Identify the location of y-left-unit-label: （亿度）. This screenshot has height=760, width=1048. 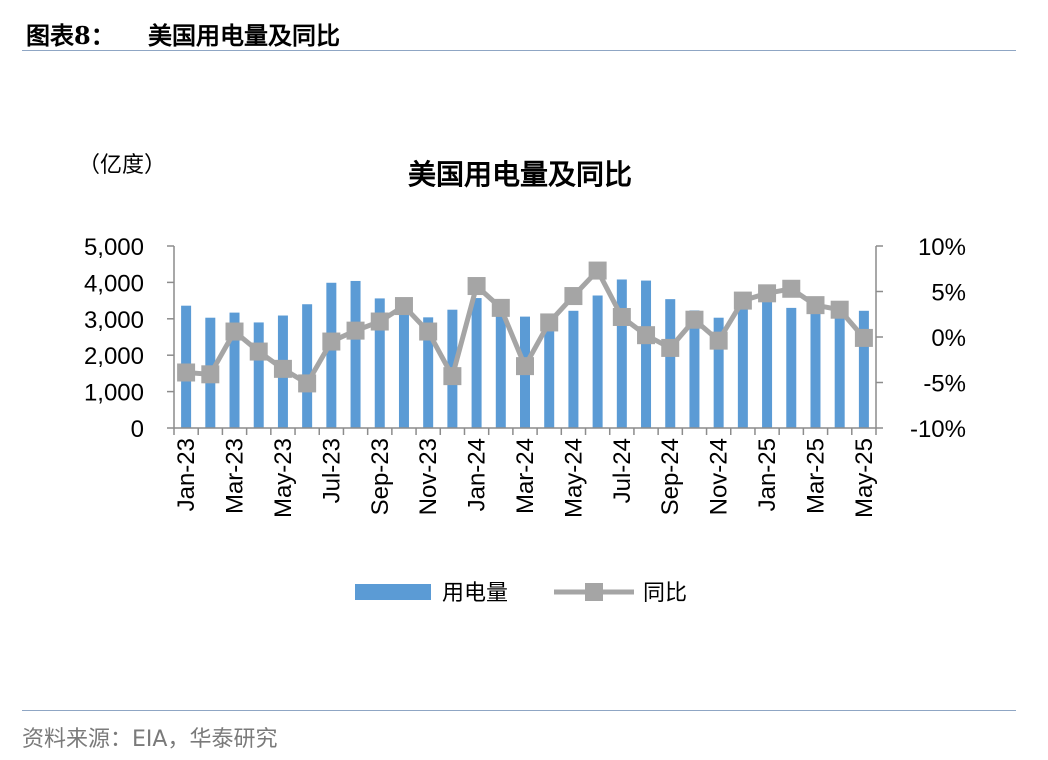
(122, 165).